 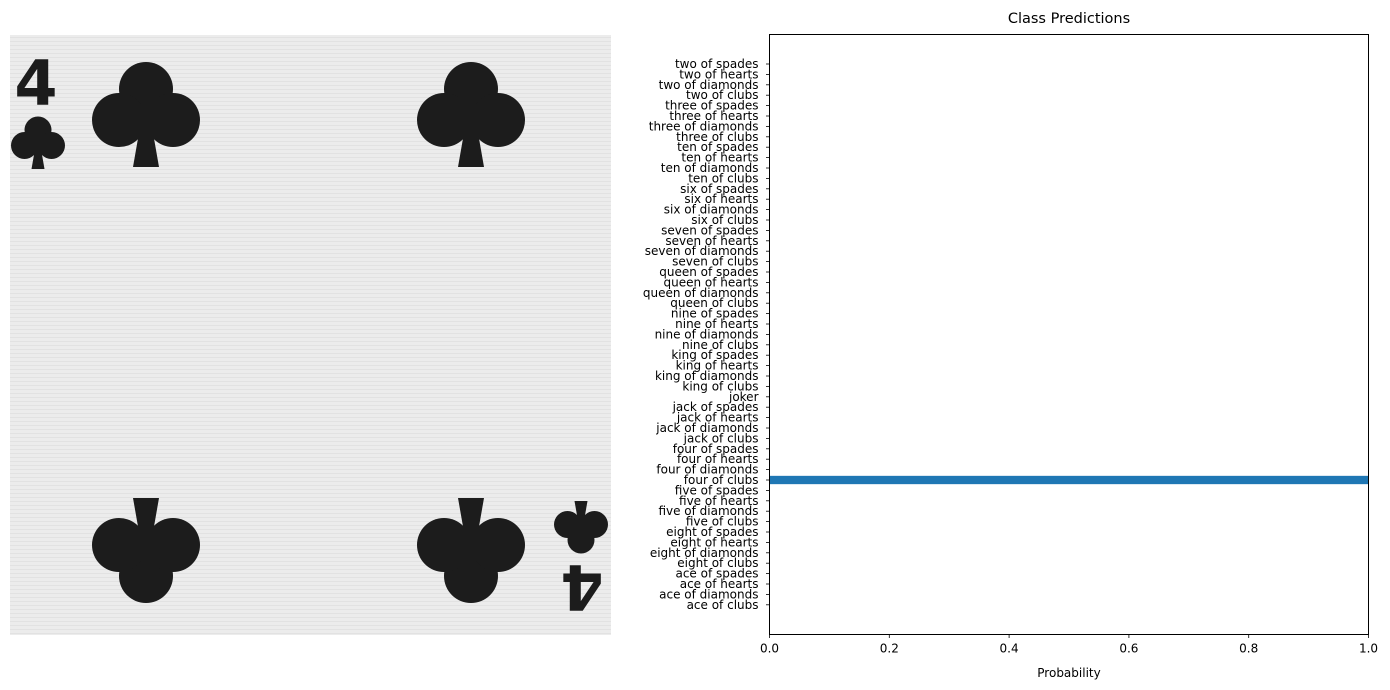 I want to click on x-tick-label: 0.6, so click(x=1128, y=649).